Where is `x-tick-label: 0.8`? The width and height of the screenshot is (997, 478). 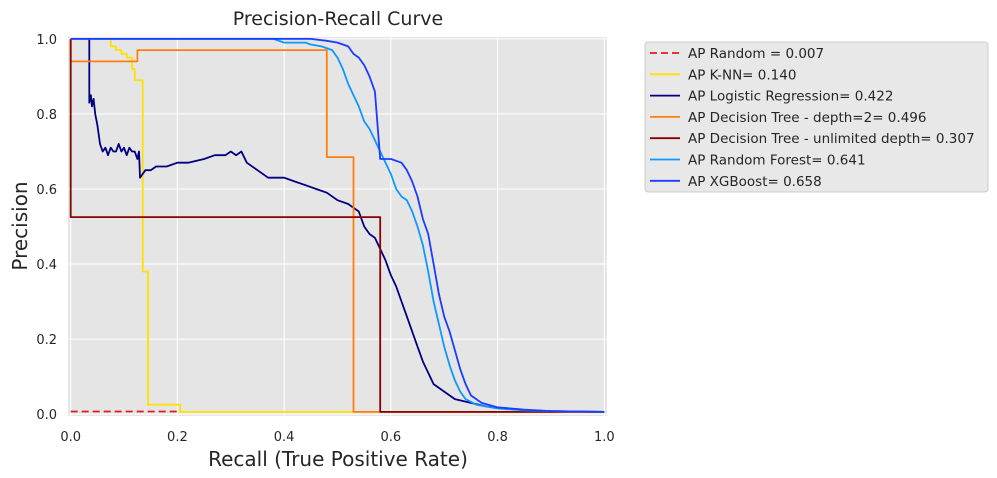
x-tick-label: 0.8 is located at coordinates (497, 437).